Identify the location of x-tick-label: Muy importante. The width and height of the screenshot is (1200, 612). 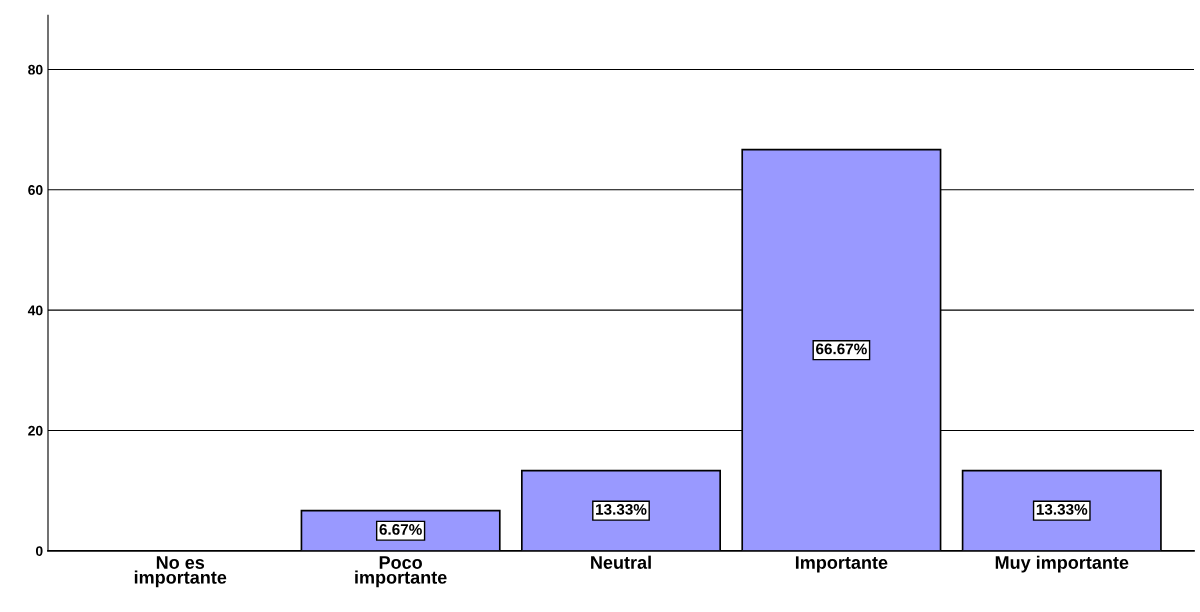
(1062, 564).